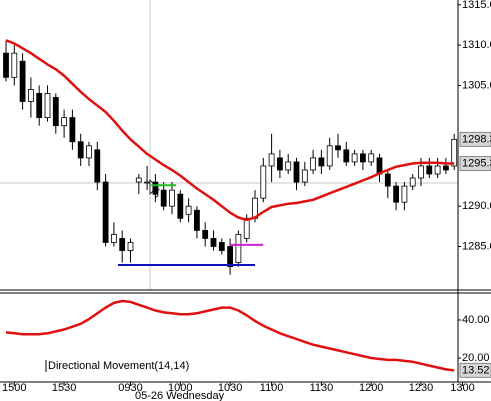 This screenshot has width=491, height=401. I want to click on x-axis-label: 05-26 Wednesday, so click(180, 395).